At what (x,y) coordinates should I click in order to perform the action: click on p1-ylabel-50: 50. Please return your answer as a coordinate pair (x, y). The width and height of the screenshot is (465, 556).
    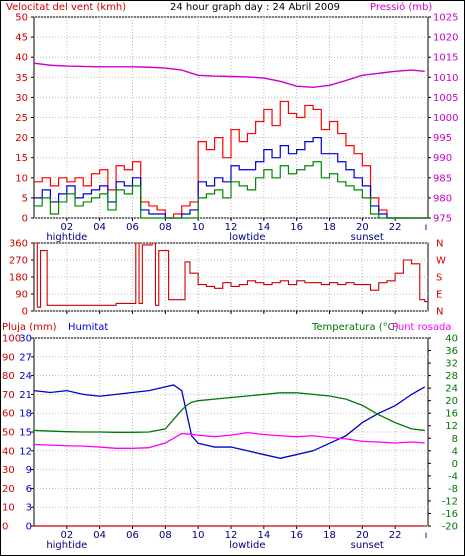
    Looking at the image, I should click on (21, 18).